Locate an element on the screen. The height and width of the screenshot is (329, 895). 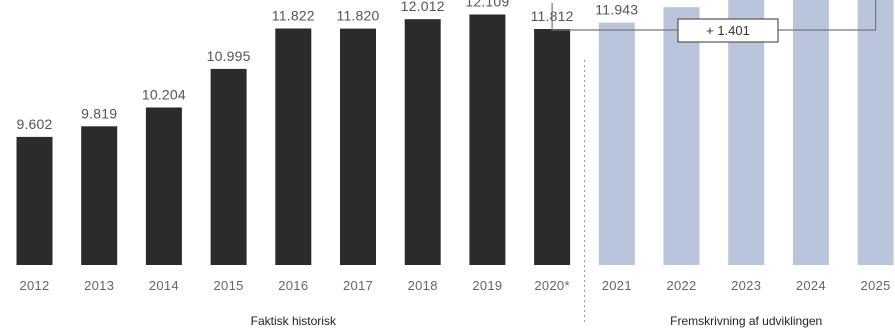
value-label-2022: 12.257 is located at coordinates (681, 1).